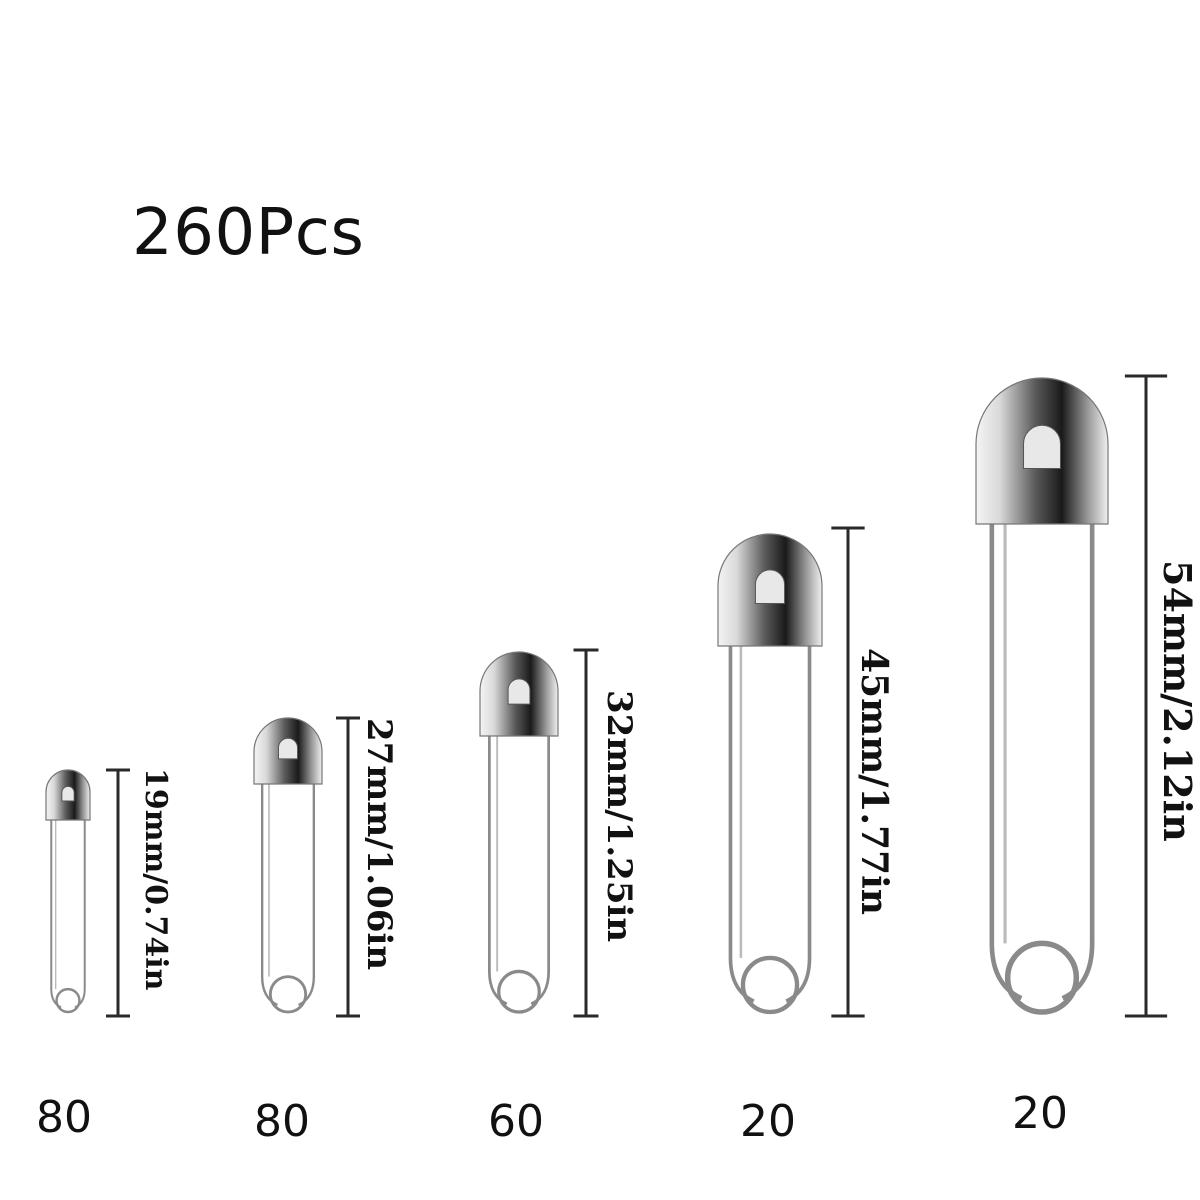  I want to click on pin-count-5: 20, so click(1040, 1113).